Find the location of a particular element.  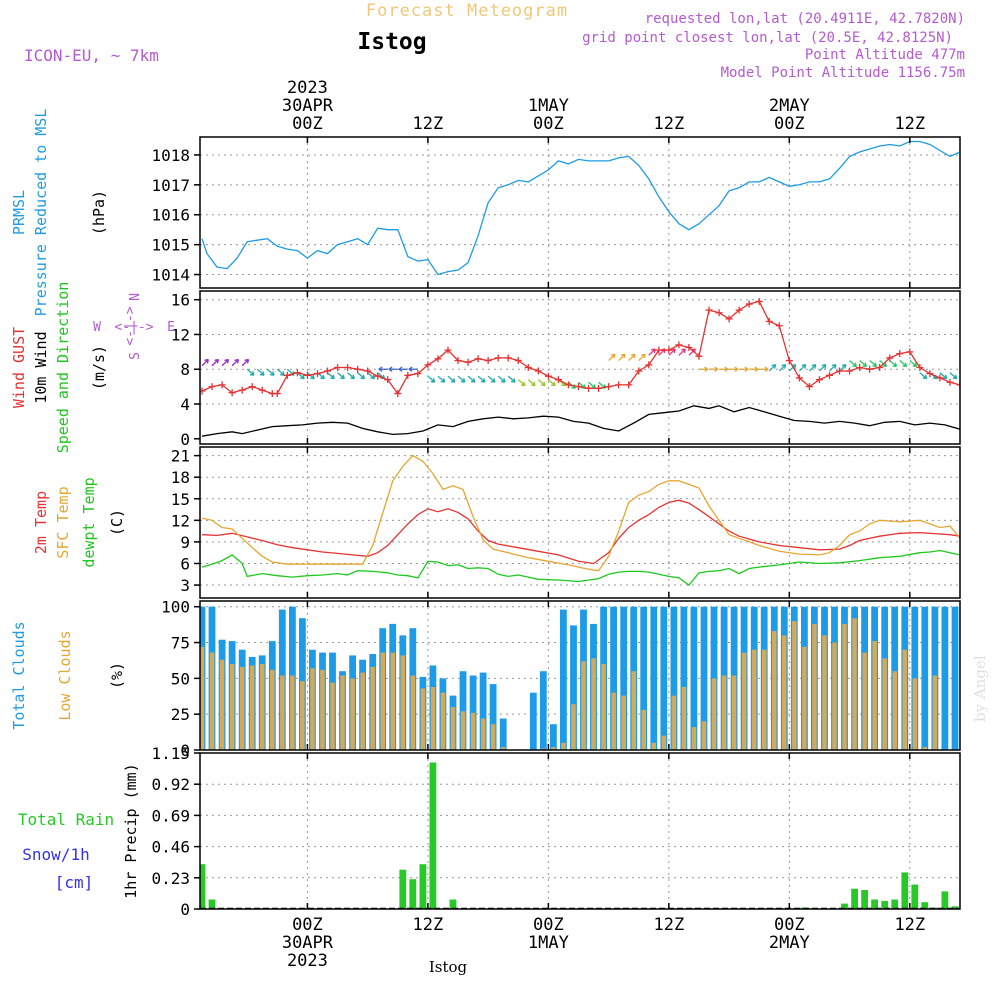

y-tick-label: 0.23 is located at coordinates (170, 878).